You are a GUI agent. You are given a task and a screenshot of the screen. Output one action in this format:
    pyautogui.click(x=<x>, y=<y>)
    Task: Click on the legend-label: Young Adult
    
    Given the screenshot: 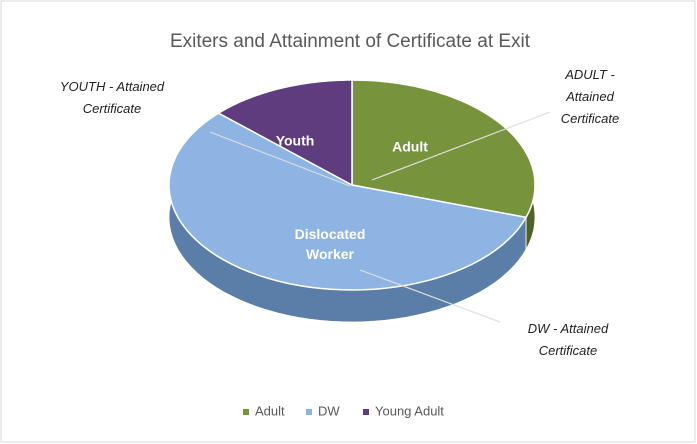 What is the action you would take?
    pyautogui.click(x=409, y=410)
    